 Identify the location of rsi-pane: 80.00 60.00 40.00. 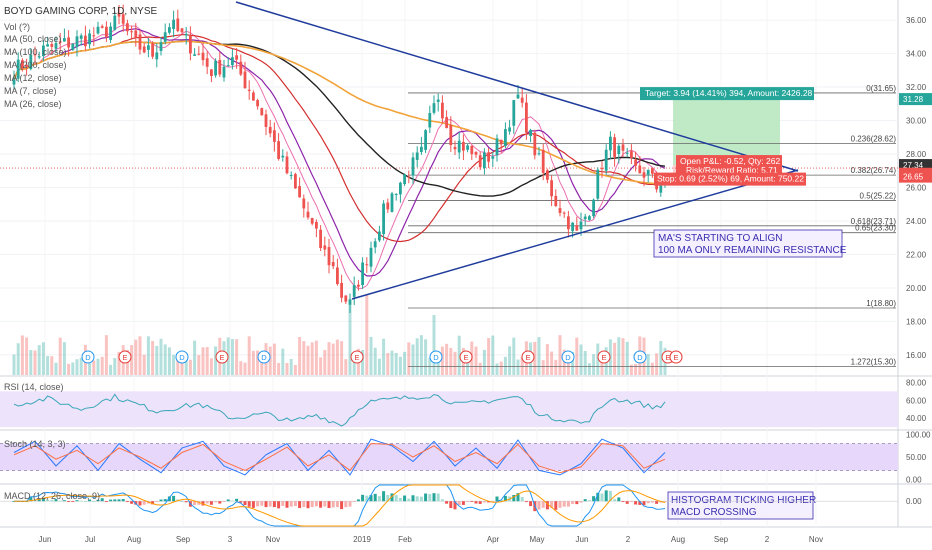
(463, 403).